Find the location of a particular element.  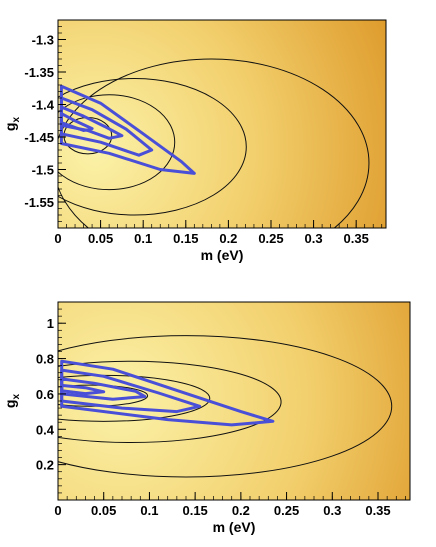

chart-bottom-y-axis: 1 0.8 0.6 0.4 0.2 is located at coordinates (51, 401).